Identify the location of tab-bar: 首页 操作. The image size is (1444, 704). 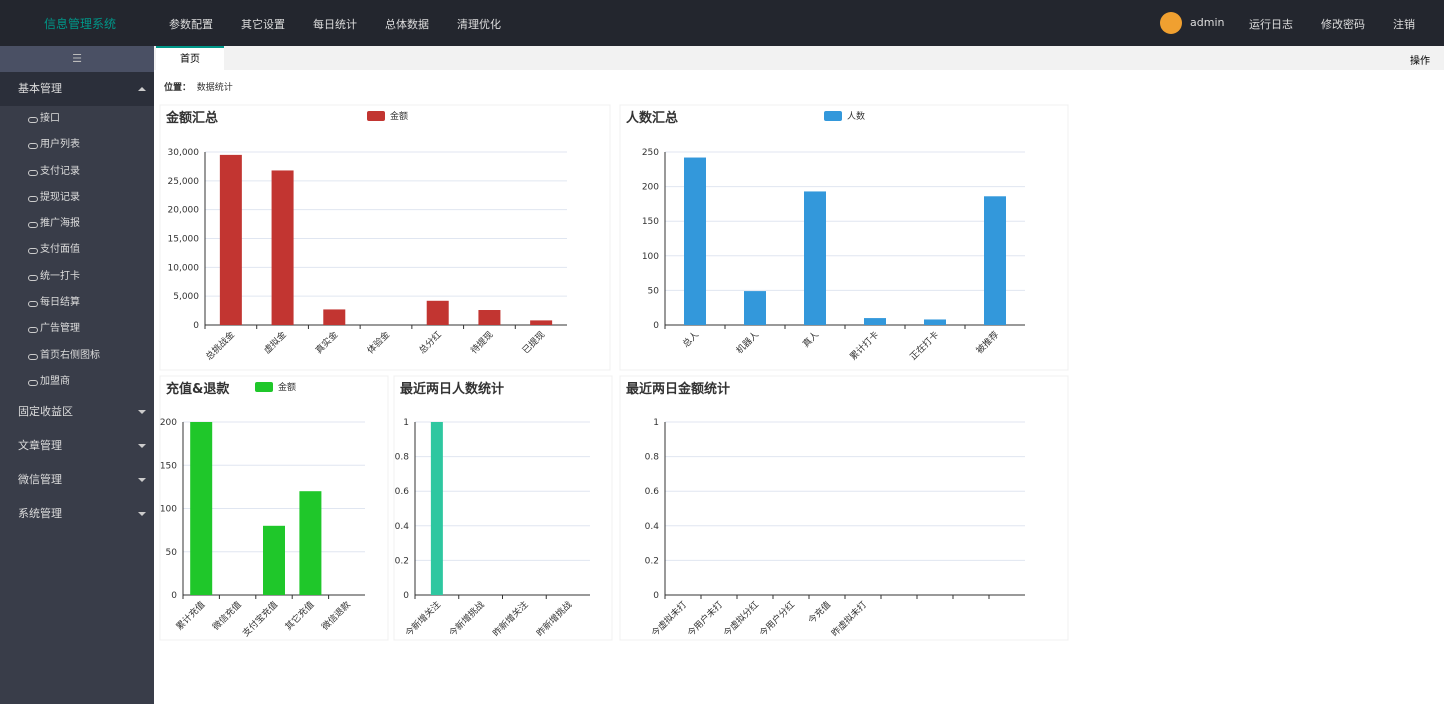
(799, 58).